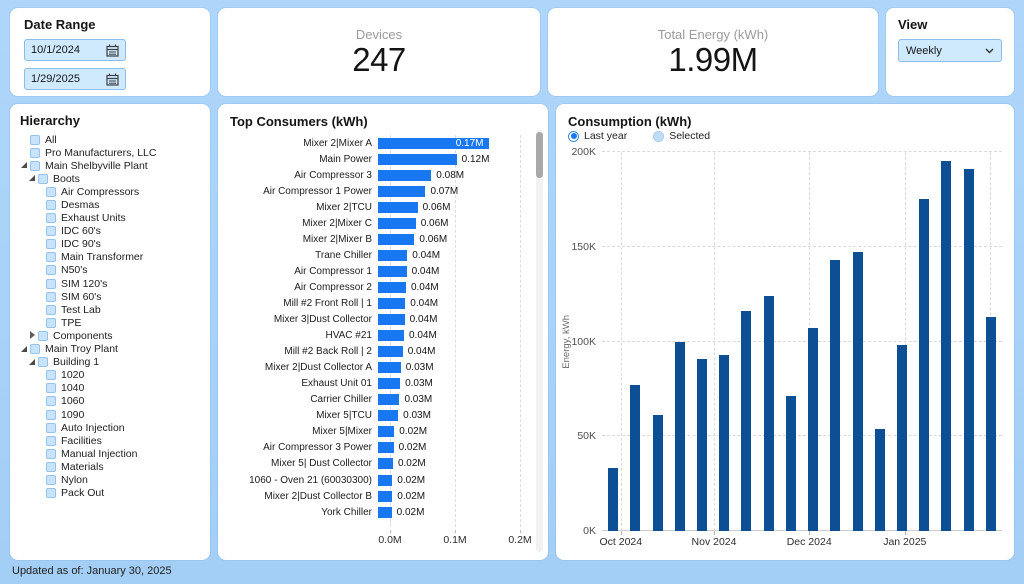 The width and height of the screenshot is (1024, 584). I want to click on tree-item: Test Lab, so click(110, 309).